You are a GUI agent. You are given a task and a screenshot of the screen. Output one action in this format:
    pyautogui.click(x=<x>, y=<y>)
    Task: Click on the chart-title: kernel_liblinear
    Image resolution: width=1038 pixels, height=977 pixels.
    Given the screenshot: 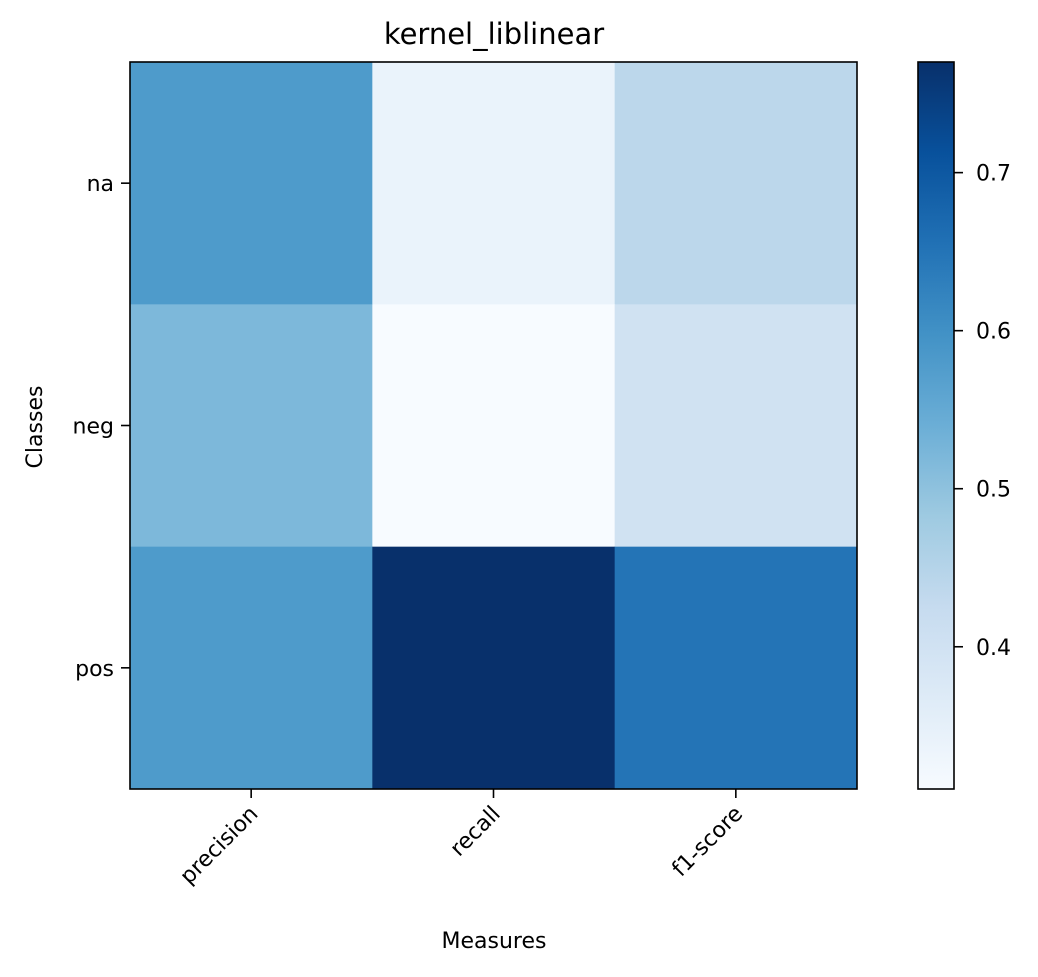 What is the action you would take?
    pyautogui.click(x=494, y=34)
    